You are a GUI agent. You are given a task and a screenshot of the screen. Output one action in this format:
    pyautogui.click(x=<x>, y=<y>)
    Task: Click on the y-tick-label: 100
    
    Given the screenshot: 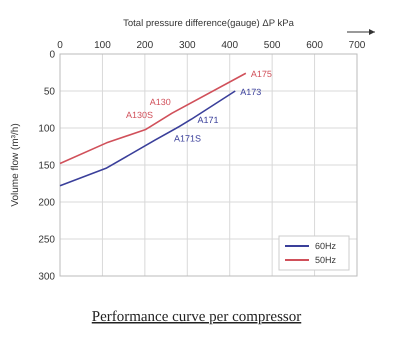 What is the action you would take?
    pyautogui.click(x=47, y=129)
    